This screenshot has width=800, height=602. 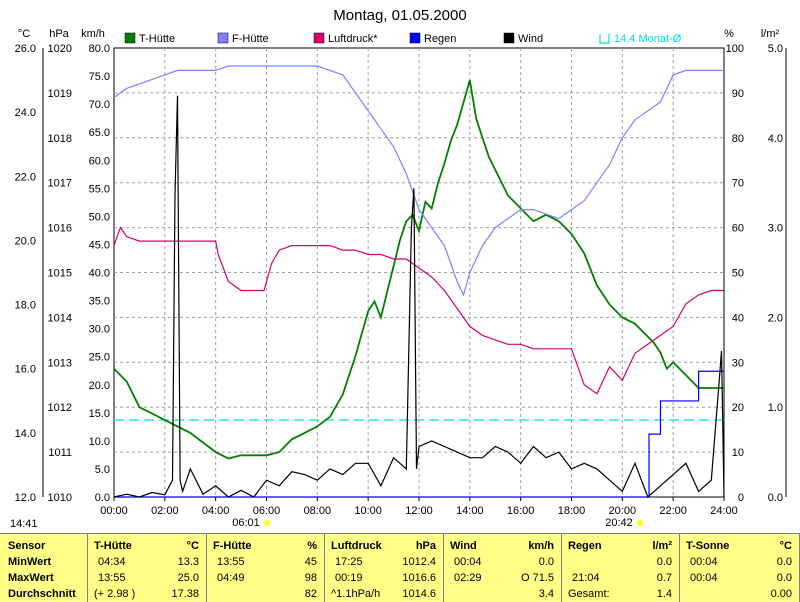 I want to click on tick-label-temp: 16.0, so click(x=25, y=370).